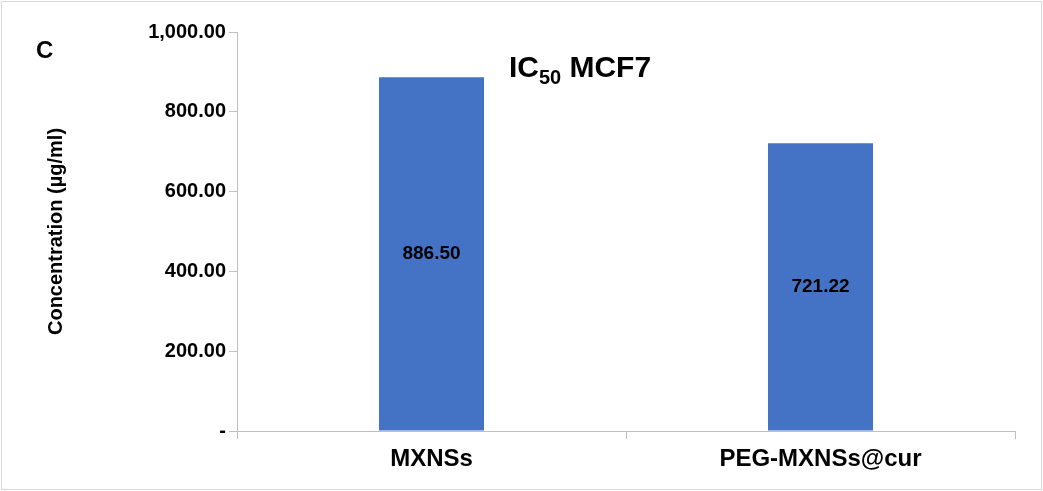 This screenshot has width=1043, height=491. I want to click on y-tick-label: 400.00, so click(195, 269).